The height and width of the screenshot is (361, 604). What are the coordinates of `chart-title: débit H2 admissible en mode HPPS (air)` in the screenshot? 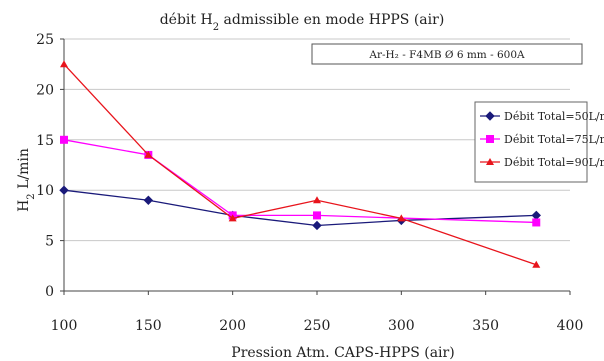 It's located at (302, 22).